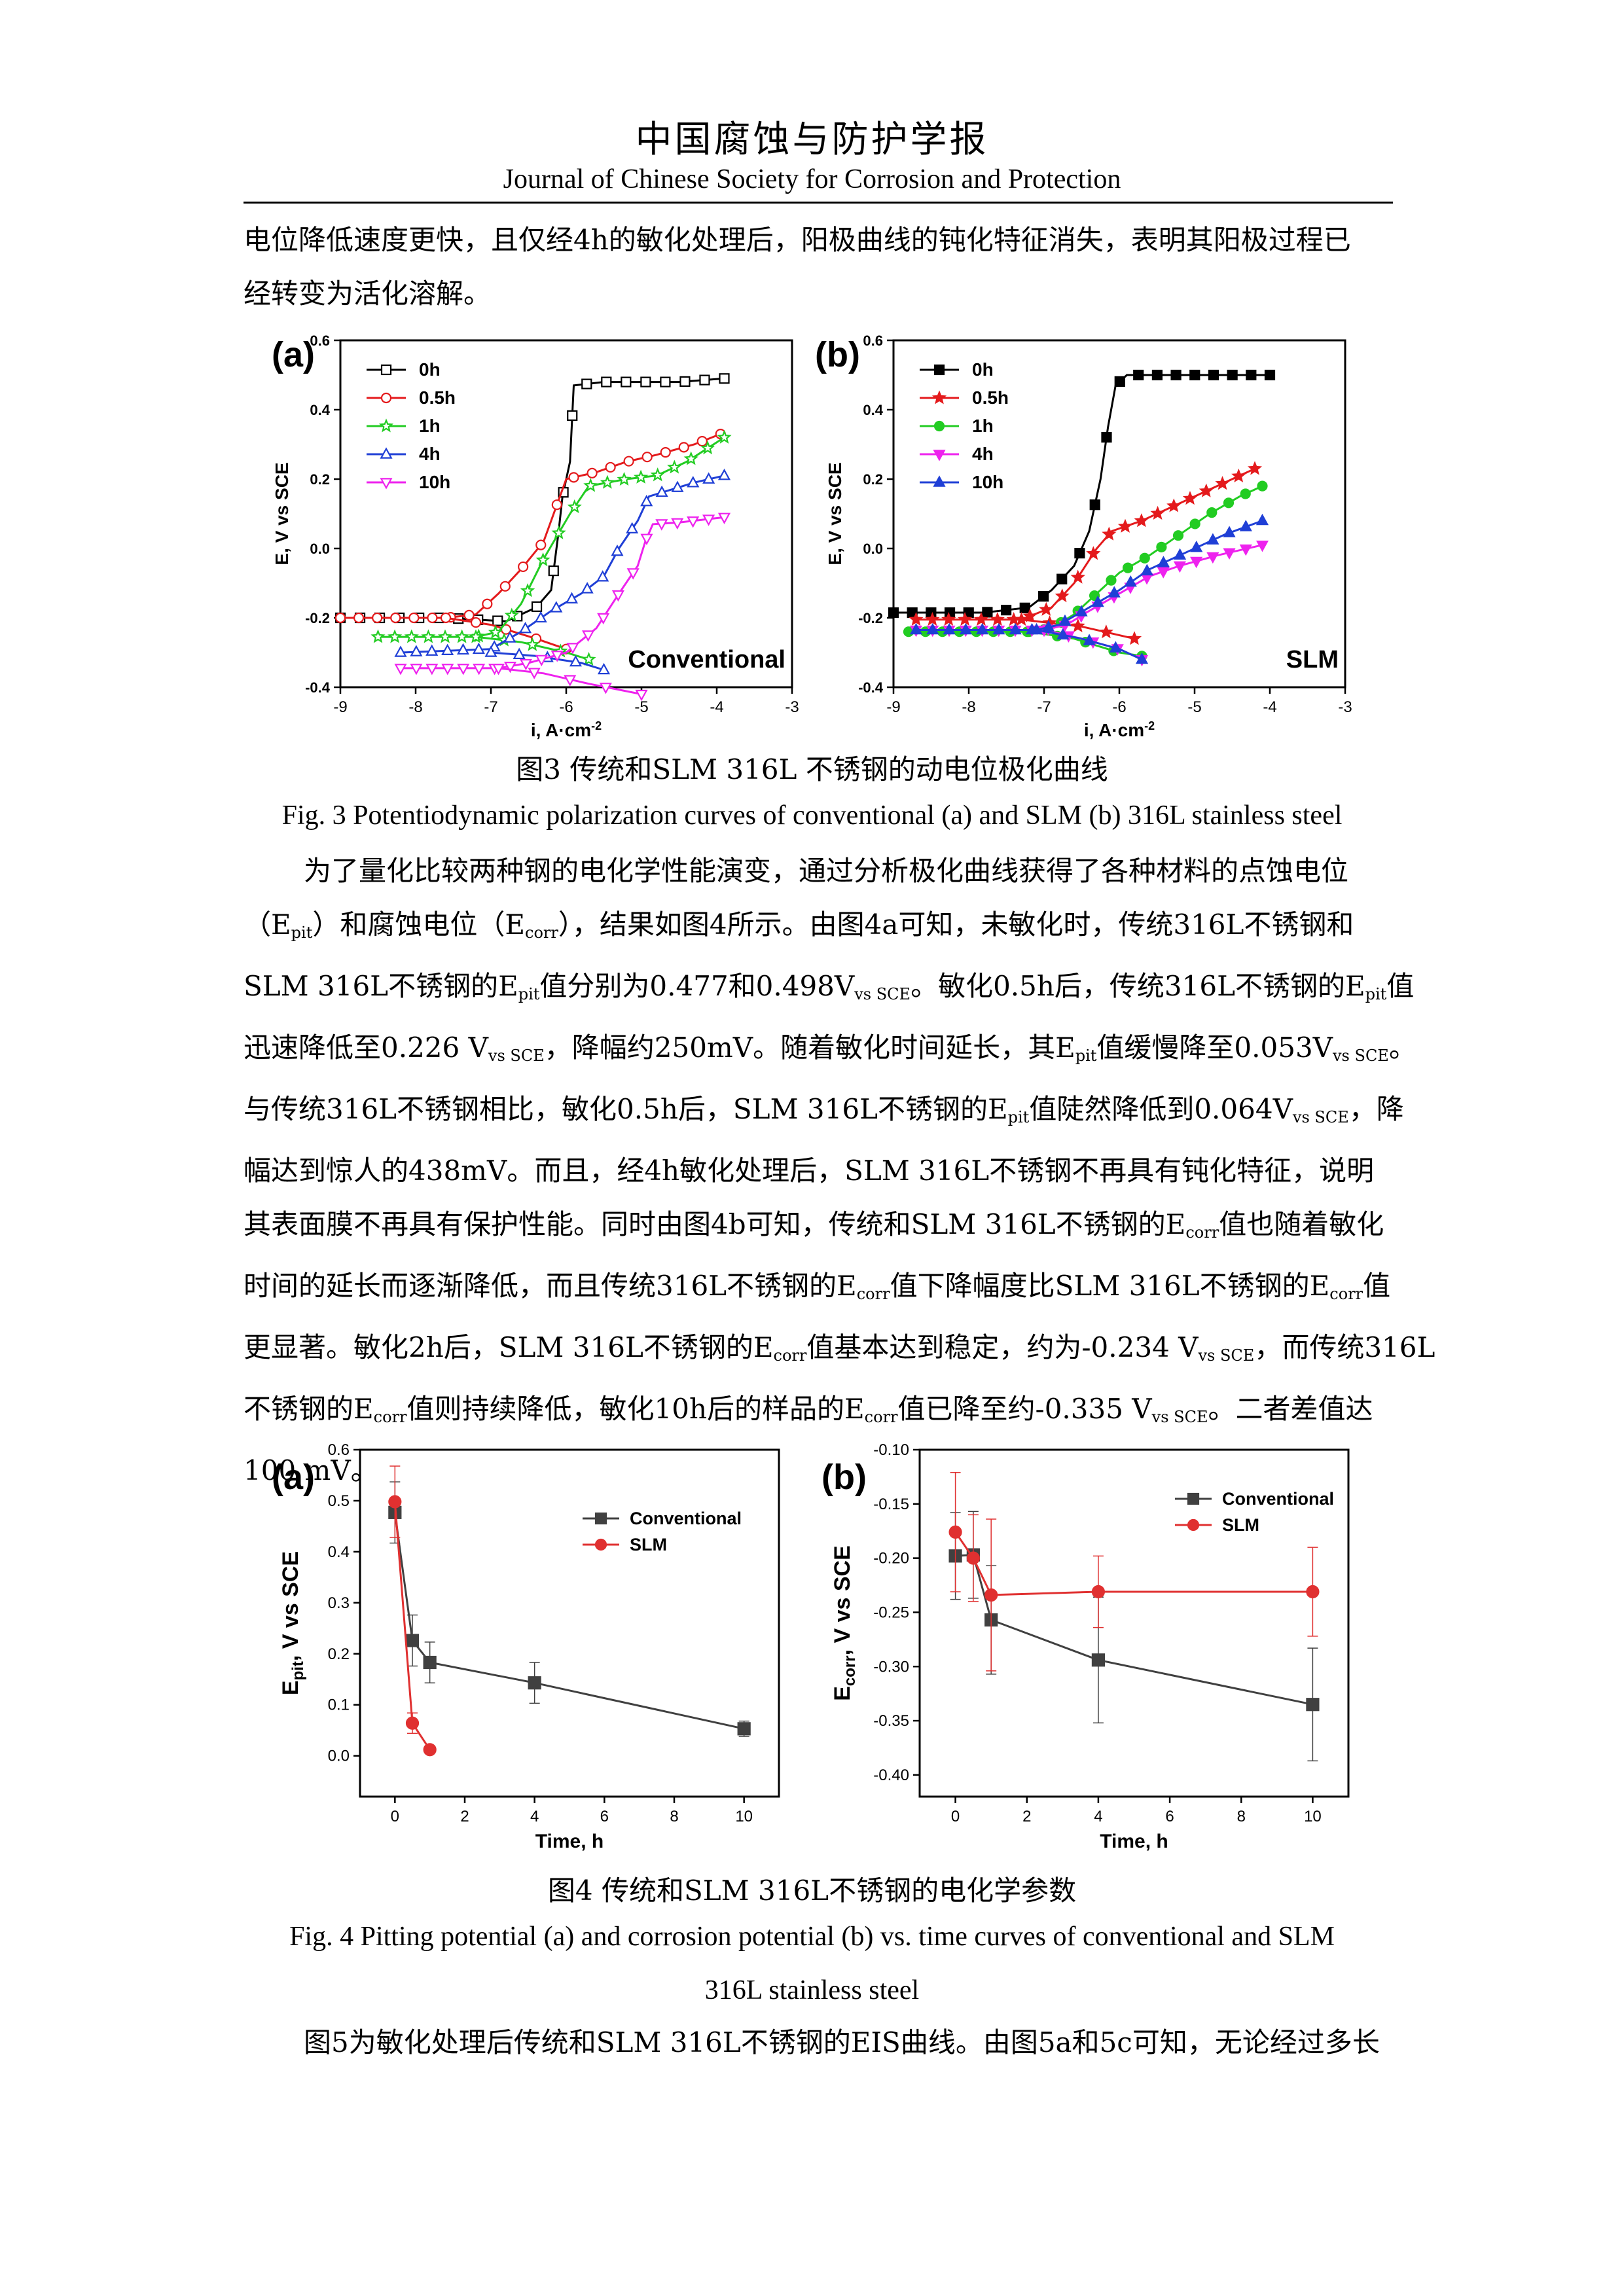 The image size is (1624, 2296). I want to click on x-tick-label: 2, so click(464, 1816).